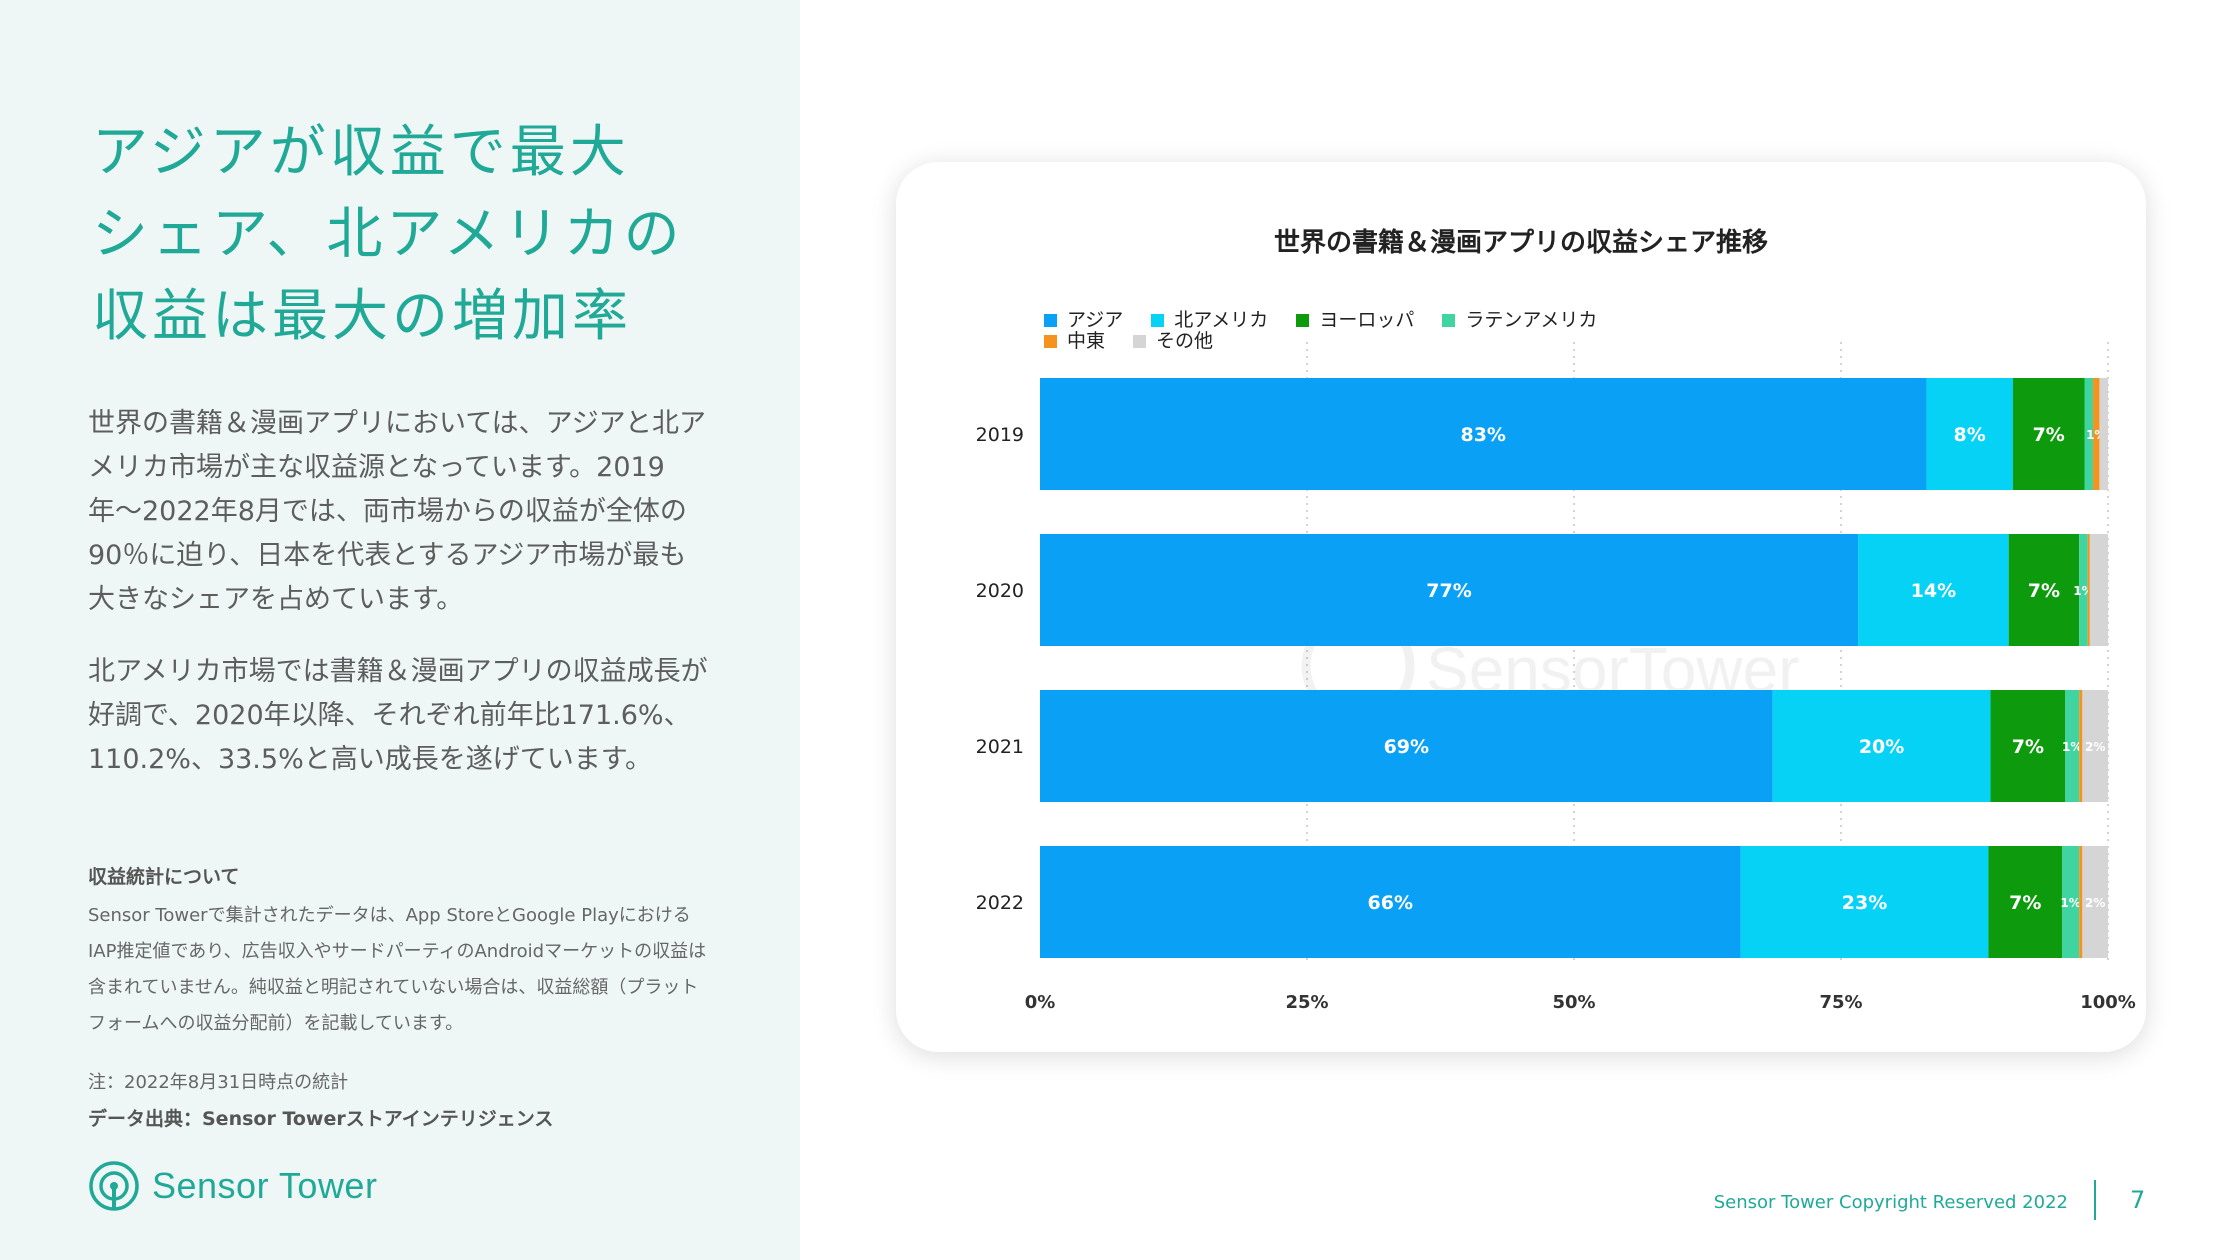 The height and width of the screenshot is (1260, 2240). I want to click on legend-label: 北アメリカ, so click(1221, 320).